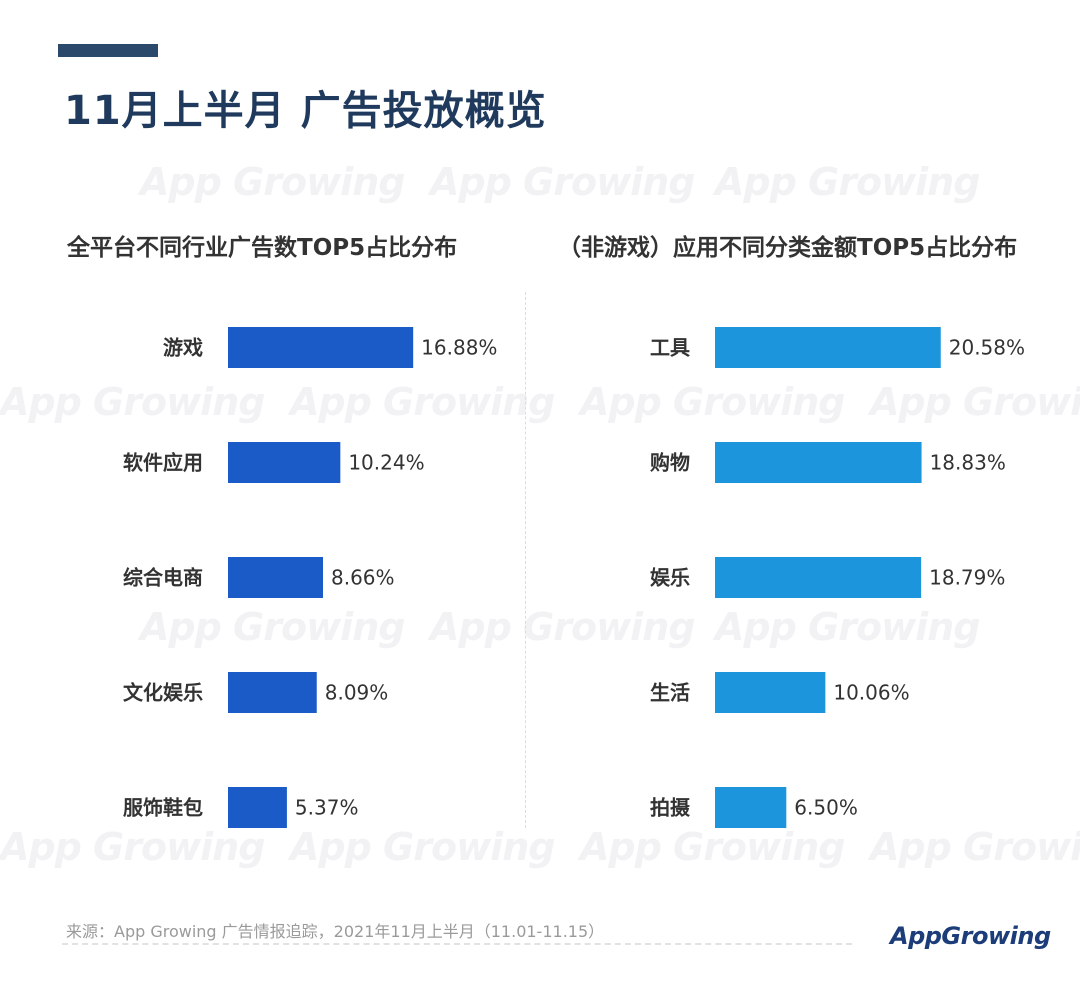  I want to click on category-label: 软件应用, so click(163, 463).